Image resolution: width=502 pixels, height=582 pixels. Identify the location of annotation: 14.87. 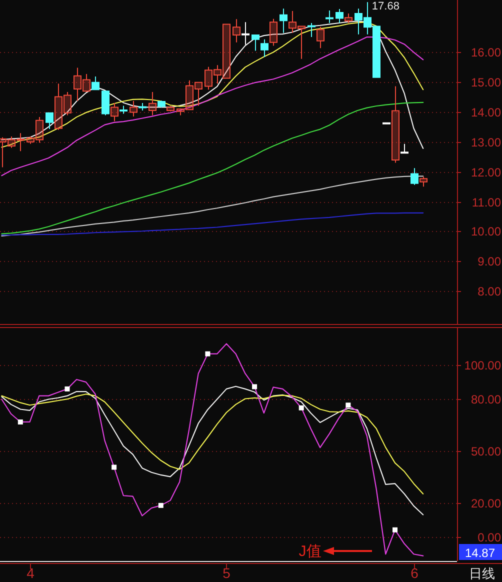
(480, 552).